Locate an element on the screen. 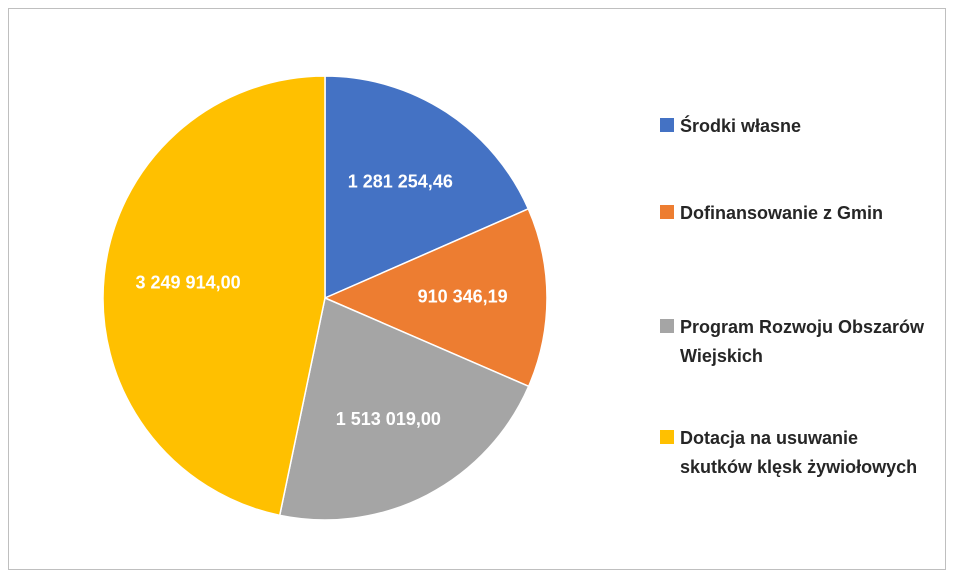 The width and height of the screenshot is (954, 579). legend-item: Środki własne is located at coordinates (797, 126).